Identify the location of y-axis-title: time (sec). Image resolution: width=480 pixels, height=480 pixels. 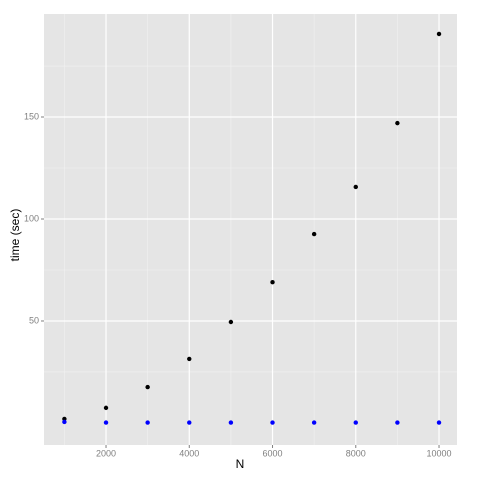
(15, 235).